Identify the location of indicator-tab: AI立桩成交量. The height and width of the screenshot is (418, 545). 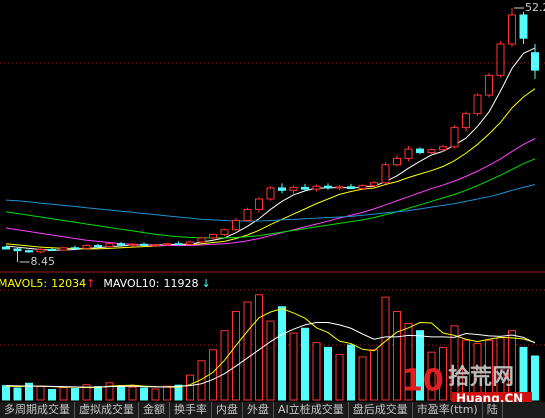
(311, 410).